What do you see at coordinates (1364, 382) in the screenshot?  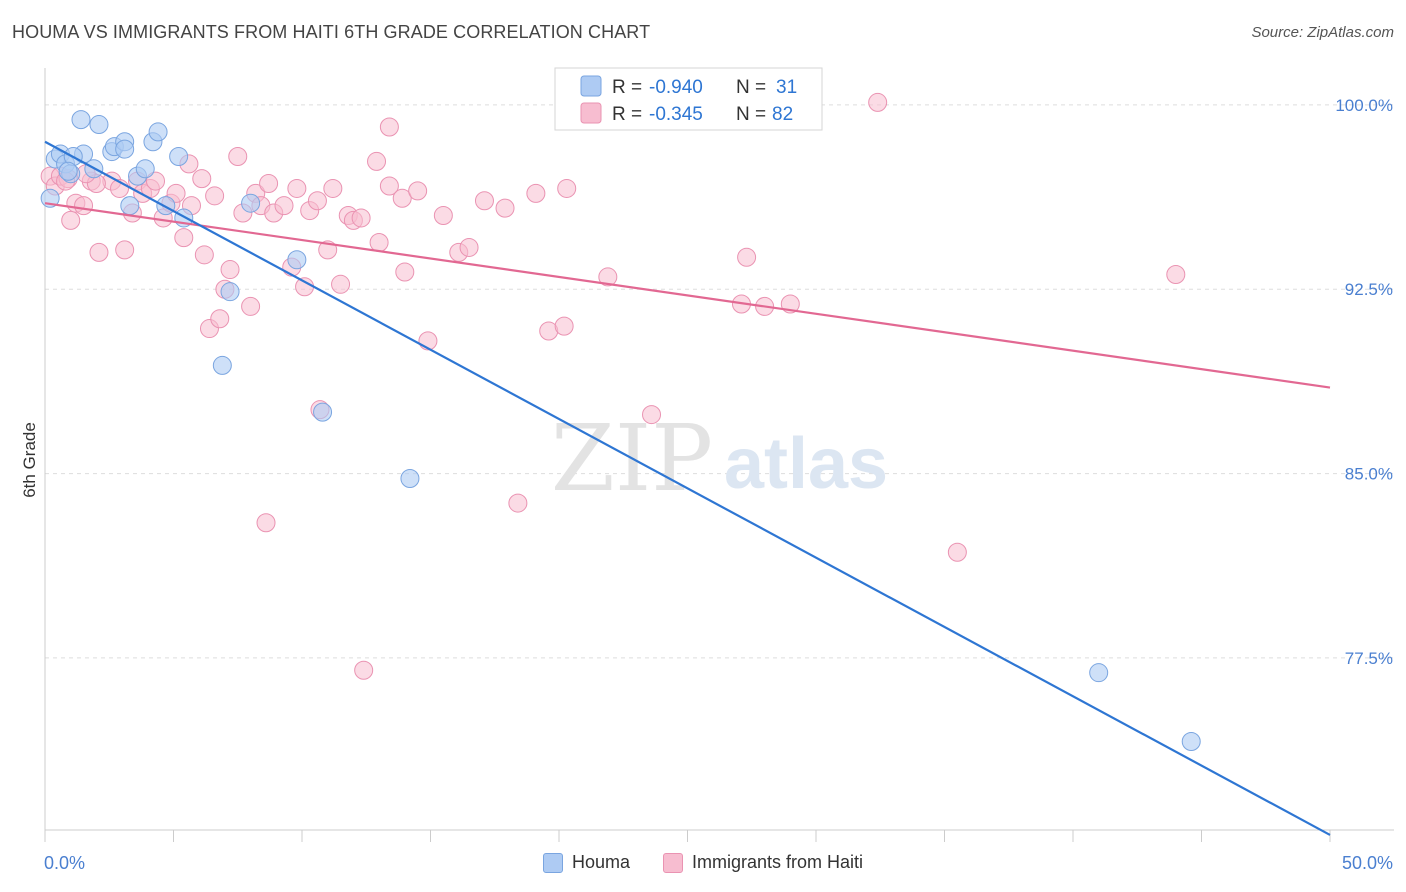 I see `y-tick-labels: 77.5% 85.0% 92.5% 100.0%` at bounding box center [1364, 382].